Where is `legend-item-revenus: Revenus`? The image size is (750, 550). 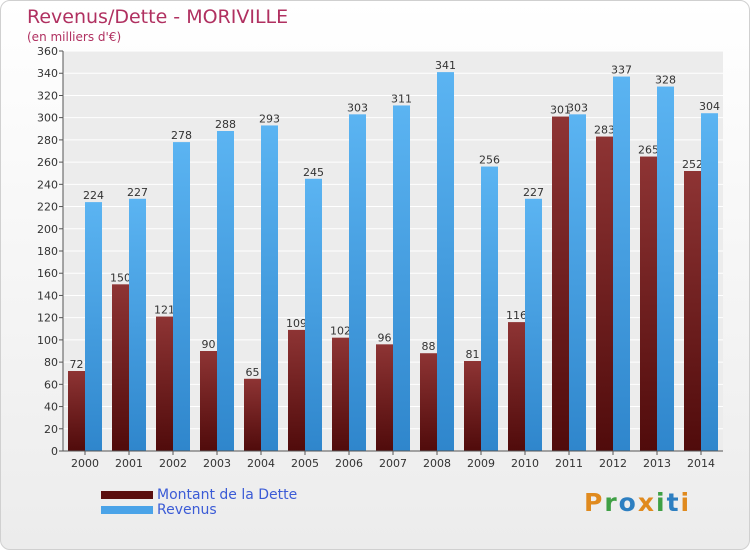
legend-item-revenus: Revenus is located at coordinates (199, 509).